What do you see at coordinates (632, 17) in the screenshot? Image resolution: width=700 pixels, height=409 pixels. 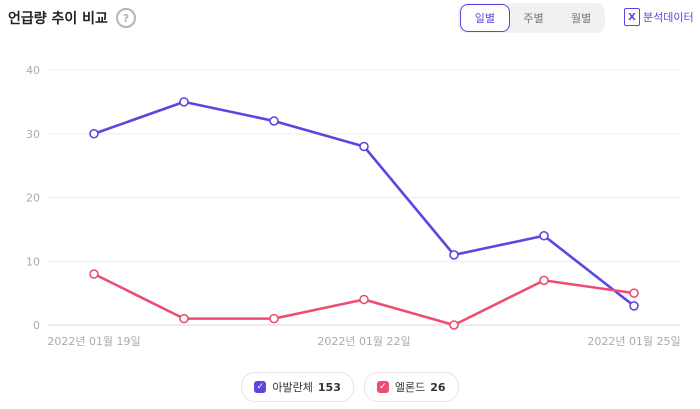 I see `excel-icon: X` at bounding box center [632, 17].